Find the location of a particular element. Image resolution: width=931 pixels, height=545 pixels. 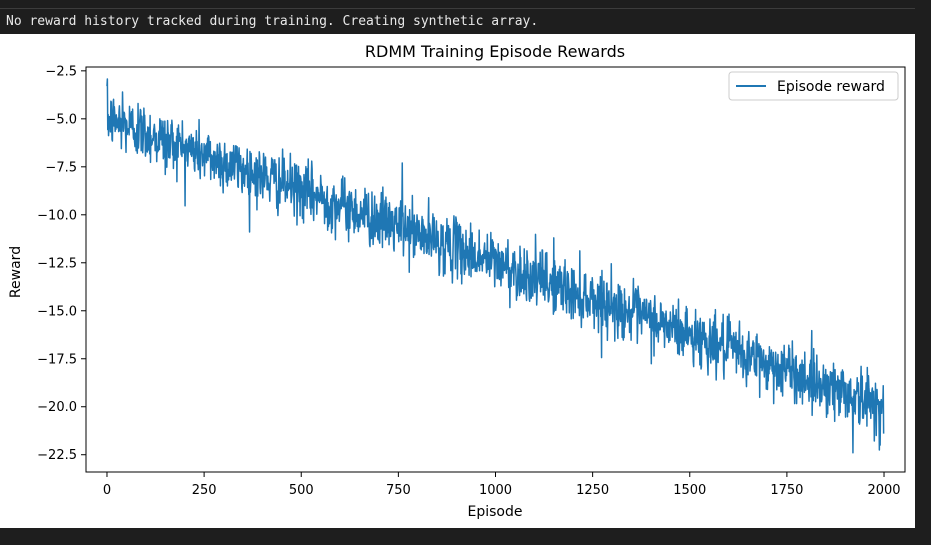

x-tick-label: 1000 is located at coordinates (495, 490).